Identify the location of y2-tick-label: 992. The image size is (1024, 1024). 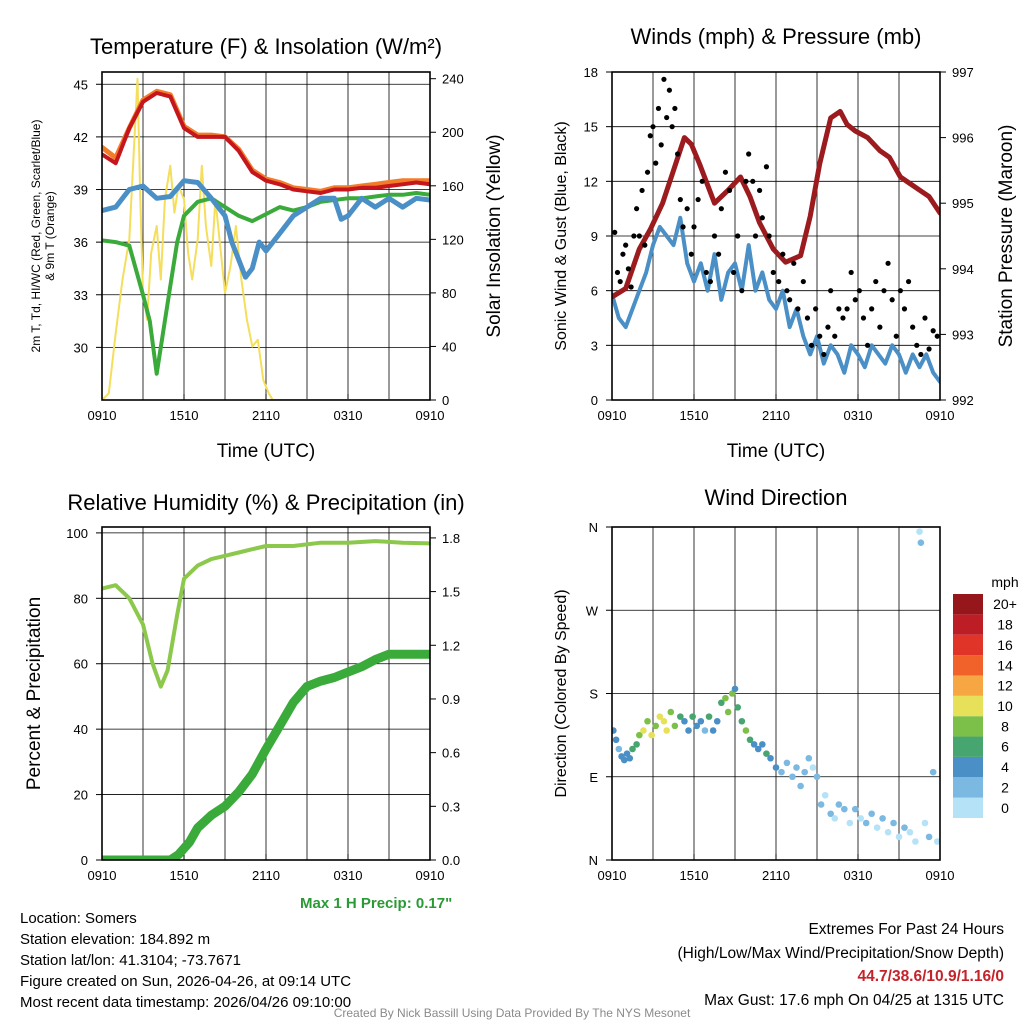
(963, 400).